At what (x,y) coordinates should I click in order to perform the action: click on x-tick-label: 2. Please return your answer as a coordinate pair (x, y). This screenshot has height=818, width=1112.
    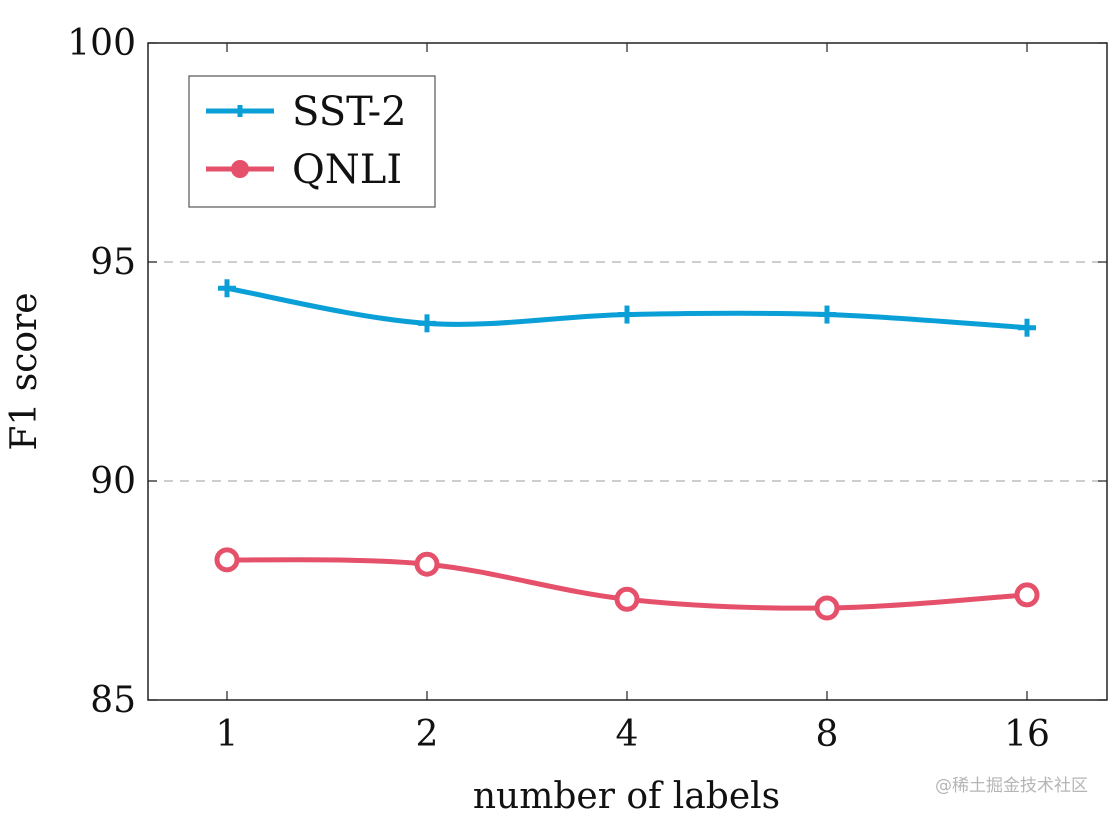
    Looking at the image, I should click on (427, 734).